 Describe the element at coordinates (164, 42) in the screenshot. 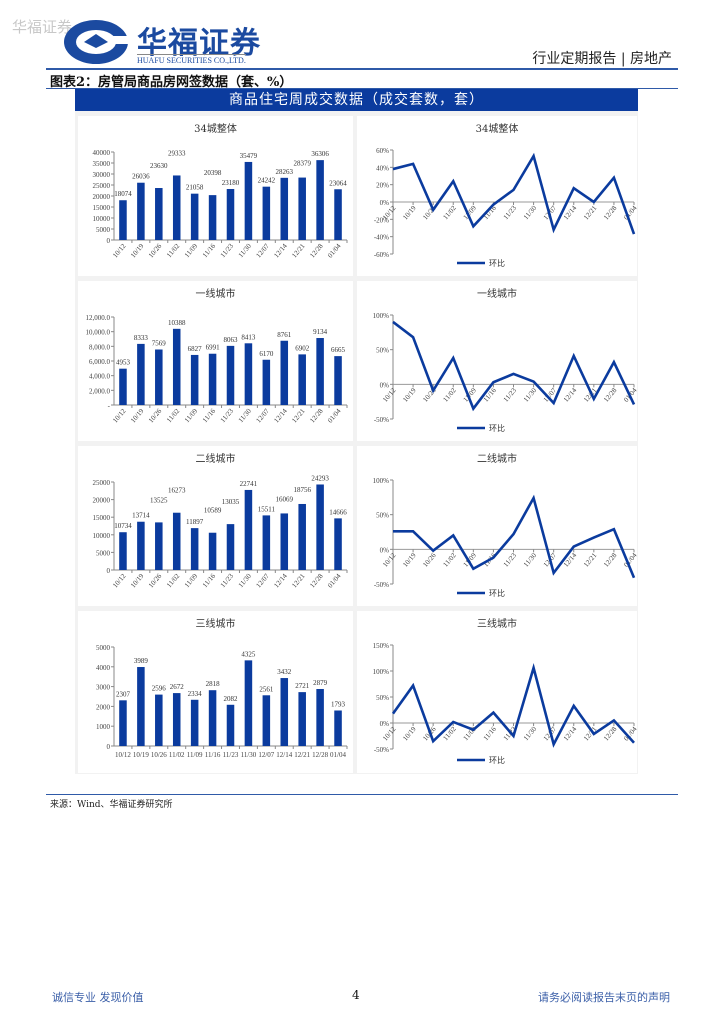

I see `company-logo: 华福证券 HUAFU SECURITIES CO.,LTD.` at that location.